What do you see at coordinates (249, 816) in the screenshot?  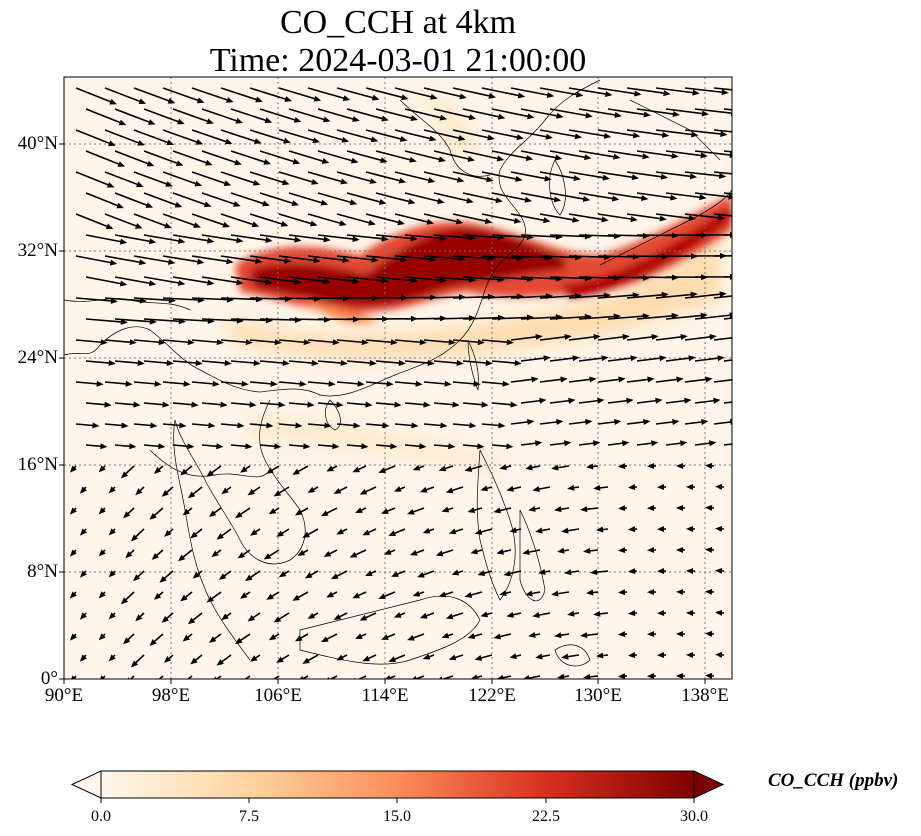 I see `colorbar-tick-7-5: 7.5` at bounding box center [249, 816].